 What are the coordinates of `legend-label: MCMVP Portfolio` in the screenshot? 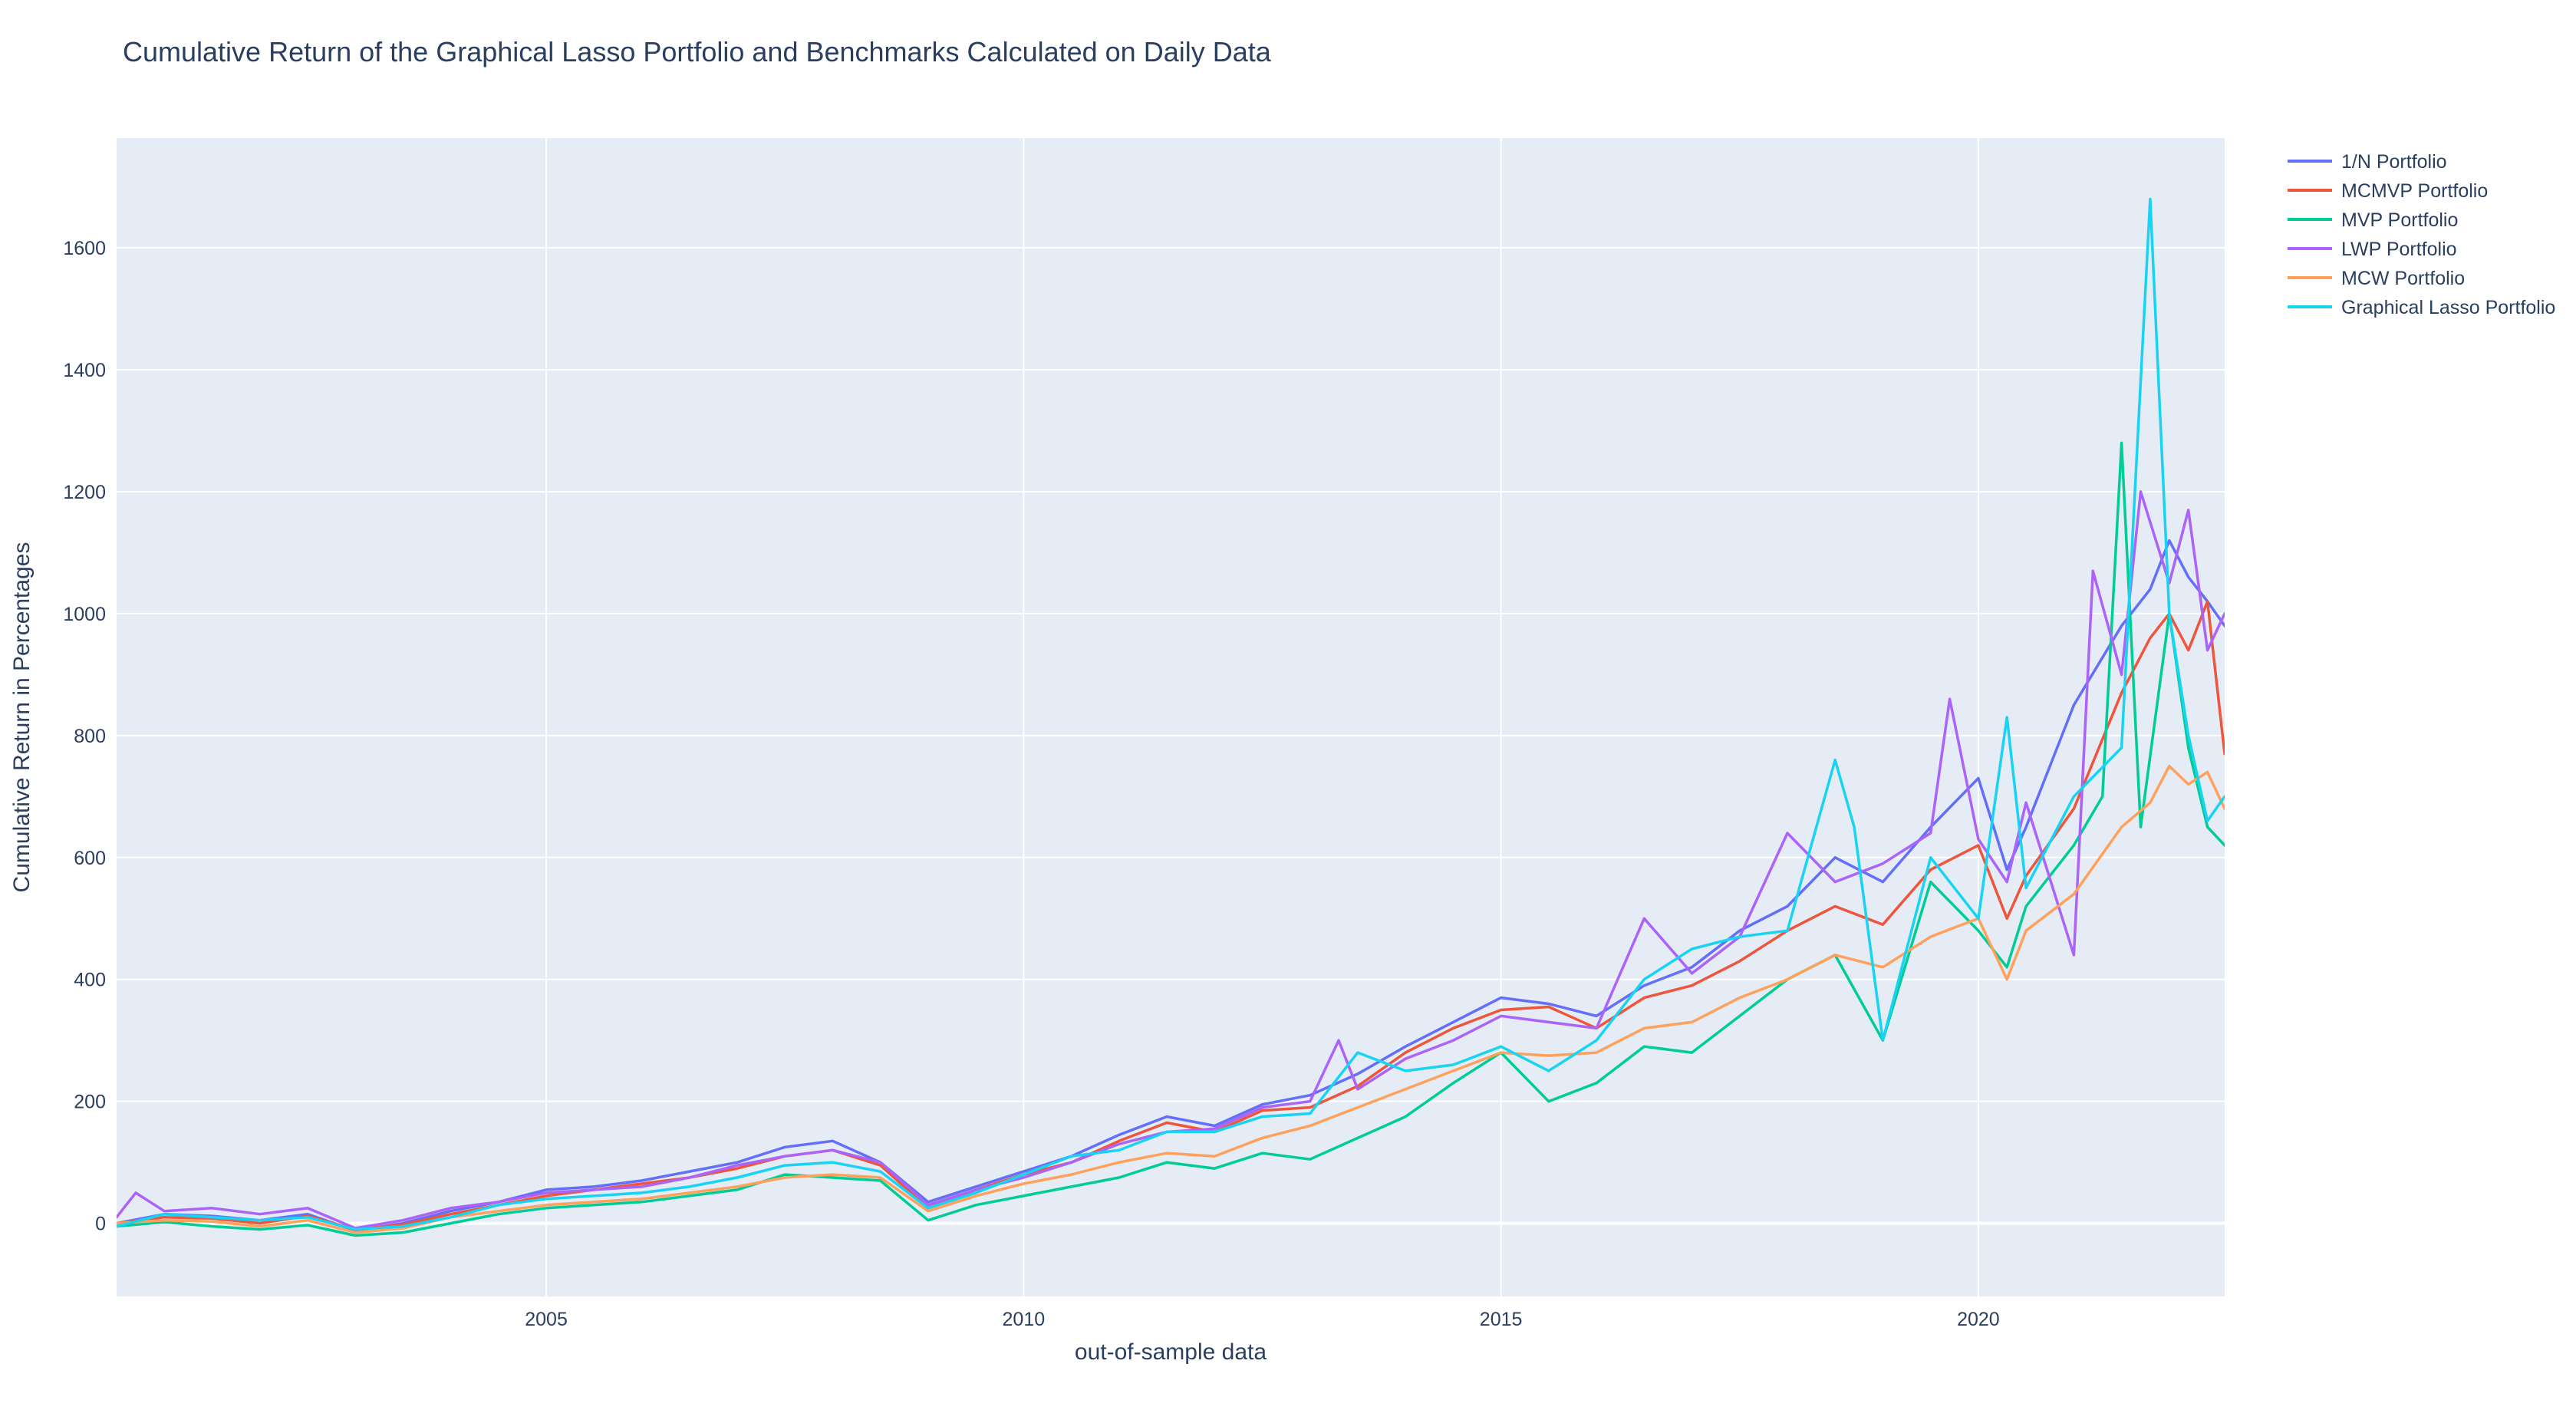 It's located at (2414, 191).